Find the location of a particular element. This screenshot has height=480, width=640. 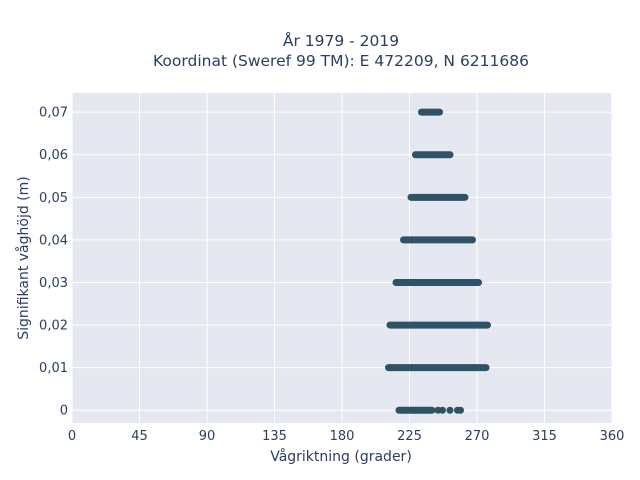

x-tick-label: 270 is located at coordinates (477, 436).